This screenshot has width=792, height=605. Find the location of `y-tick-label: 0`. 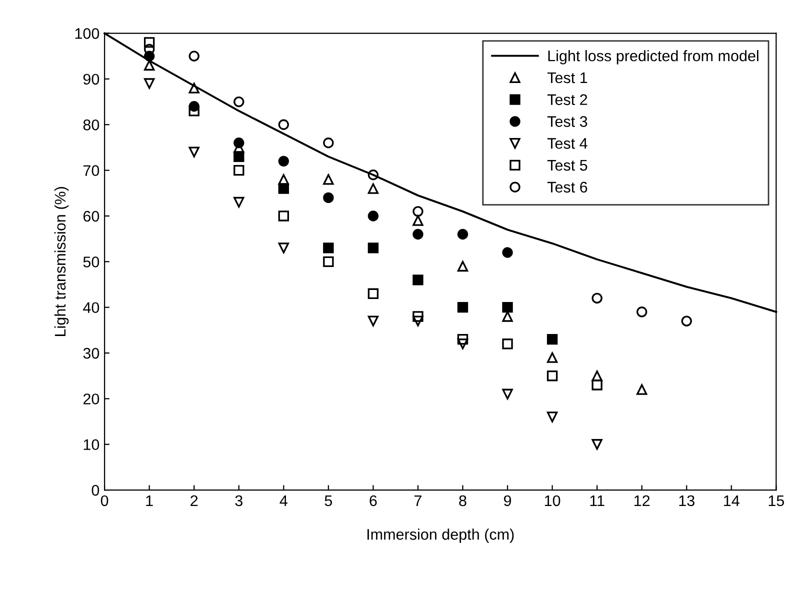

y-tick-label: 0 is located at coordinates (96, 490).